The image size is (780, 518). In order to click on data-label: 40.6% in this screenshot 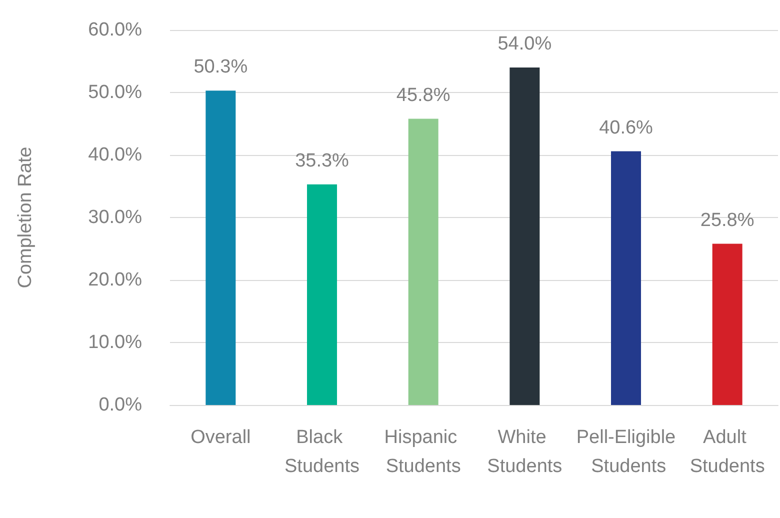, I will do `click(626, 127)`.